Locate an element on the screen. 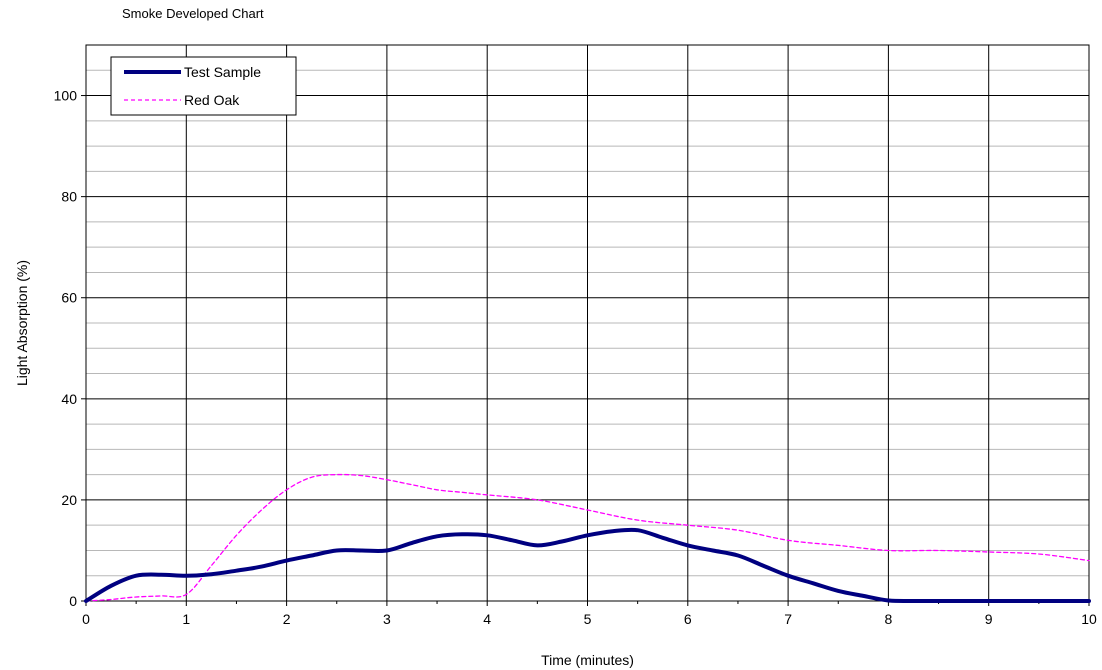 The height and width of the screenshot is (670, 1102). legend-box is located at coordinates (203, 86).